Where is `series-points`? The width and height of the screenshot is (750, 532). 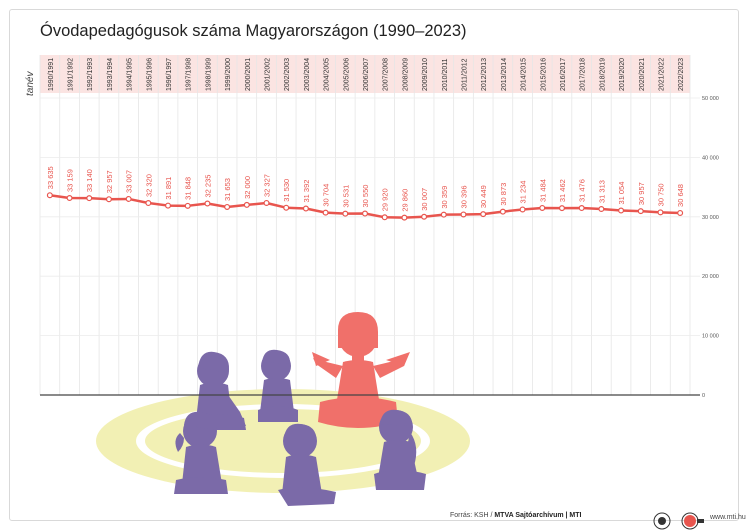 series-points is located at coordinates (365, 206).